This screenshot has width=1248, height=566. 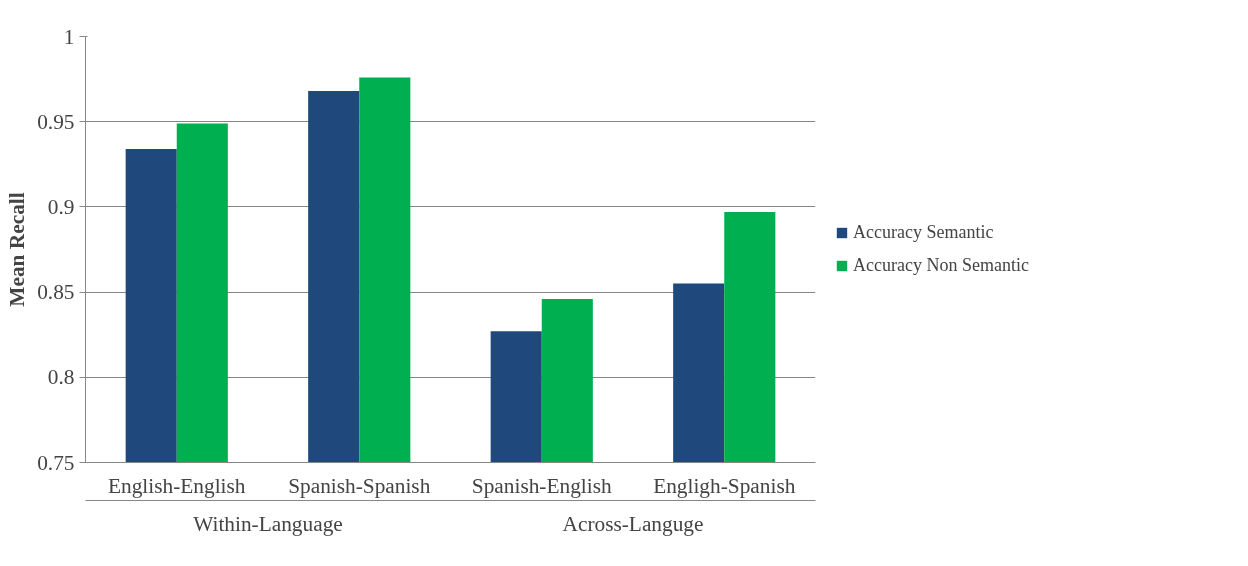 What do you see at coordinates (359, 485) in the screenshot?
I see `x-tick-label: Spanish-Spanish` at bounding box center [359, 485].